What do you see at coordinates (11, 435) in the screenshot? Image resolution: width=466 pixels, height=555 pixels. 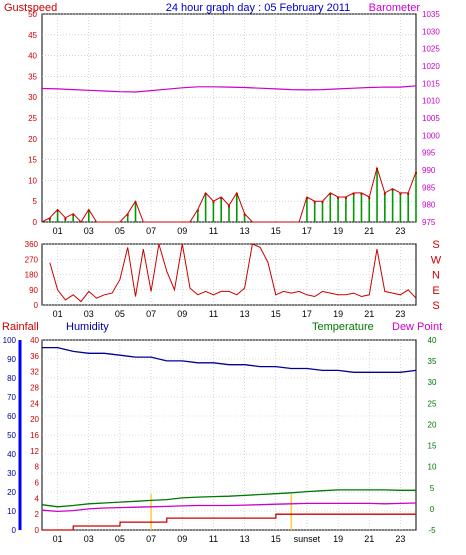 I see `humidity-axis-tick-label: 50` at bounding box center [11, 435].